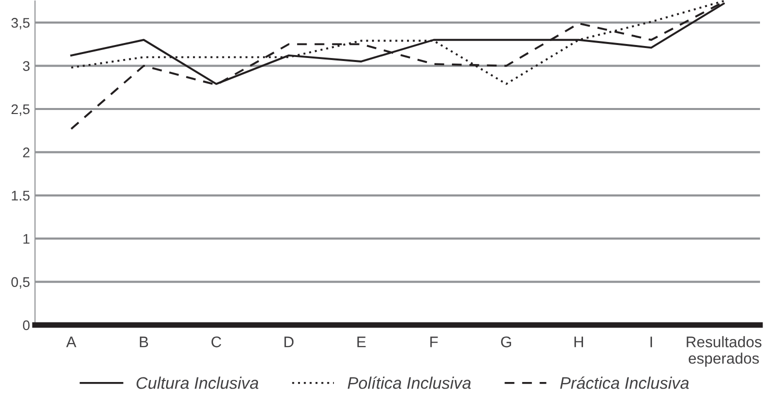 The image size is (770, 406). What do you see at coordinates (144, 342) in the screenshot?
I see `x-tick-label: B` at bounding box center [144, 342].